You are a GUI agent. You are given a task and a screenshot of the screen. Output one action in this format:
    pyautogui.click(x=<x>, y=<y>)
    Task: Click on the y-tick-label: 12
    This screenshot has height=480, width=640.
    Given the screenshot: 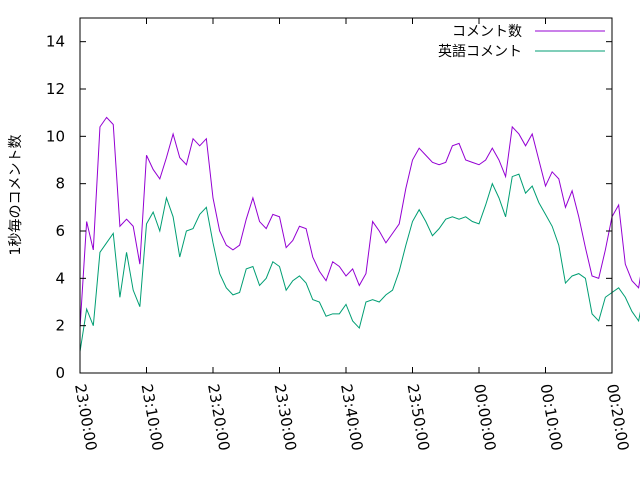 What is the action you would take?
    pyautogui.click(x=55, y=89)
    